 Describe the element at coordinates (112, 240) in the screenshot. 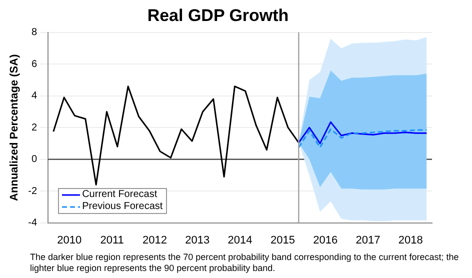

I see `x-tick-label: 2011` at that location.